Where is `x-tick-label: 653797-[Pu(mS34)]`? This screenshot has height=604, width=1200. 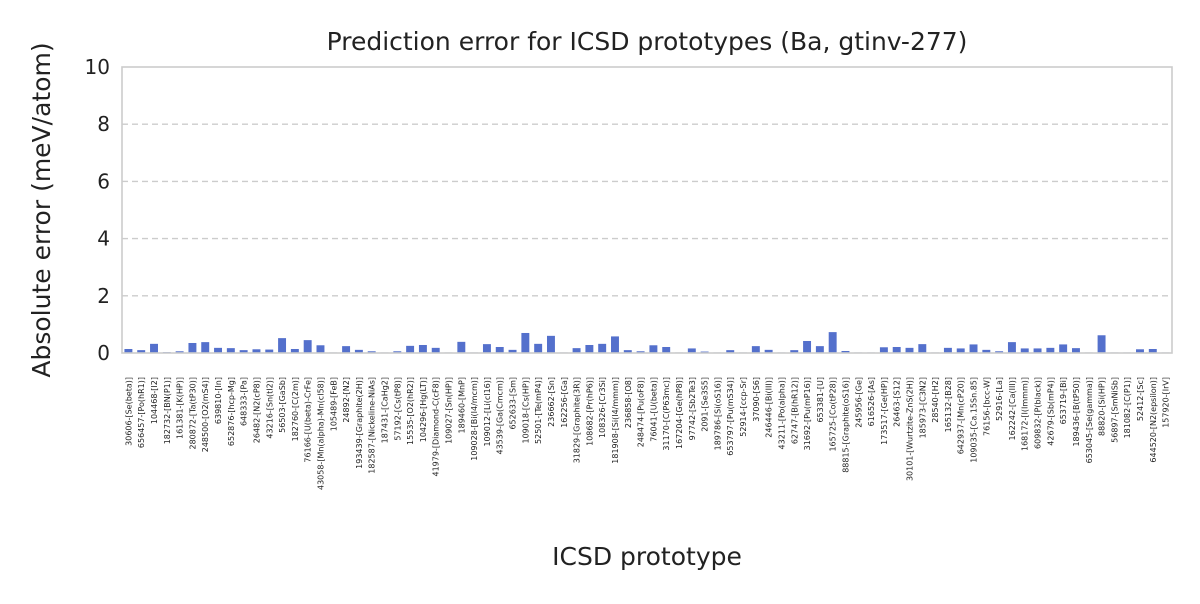 x-tick-label: 653797-[Pu(mS34)] is located at coordinates (730, 416).